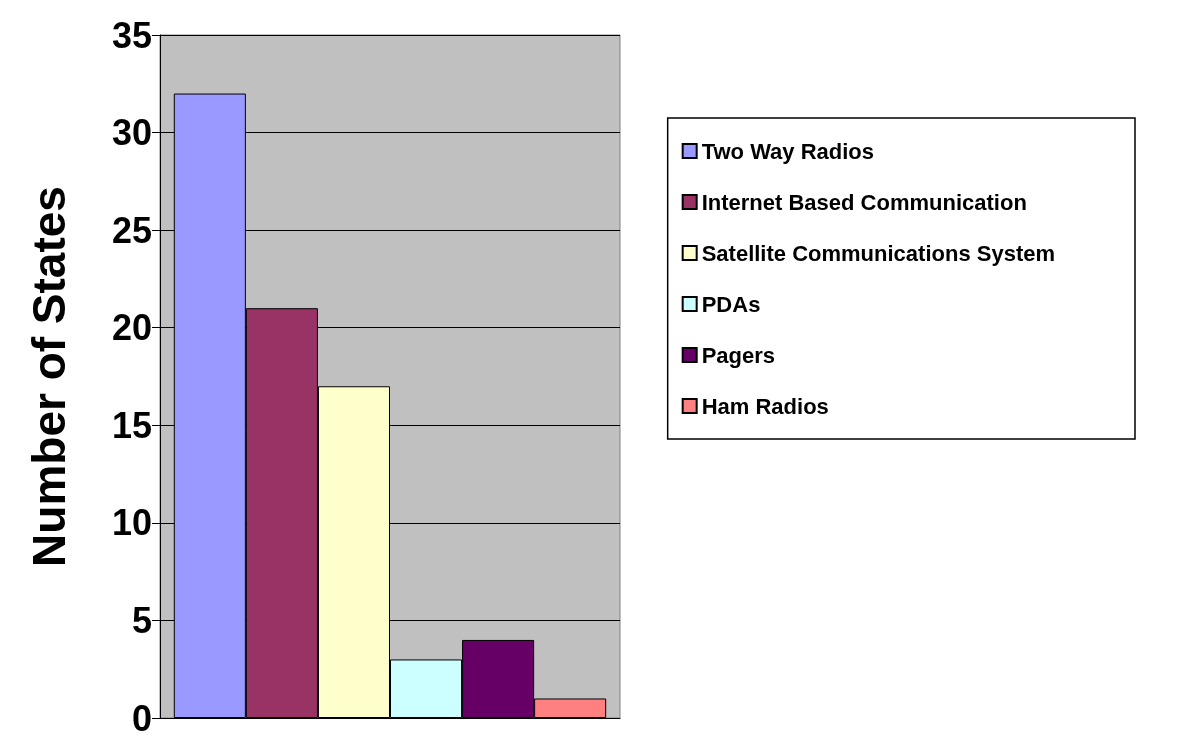 The image size is (1180, 736). What do you see at coordinates (131, 523) in the screenshot?
I see `y-tick-label: 10` at bounding box center [131, 523].